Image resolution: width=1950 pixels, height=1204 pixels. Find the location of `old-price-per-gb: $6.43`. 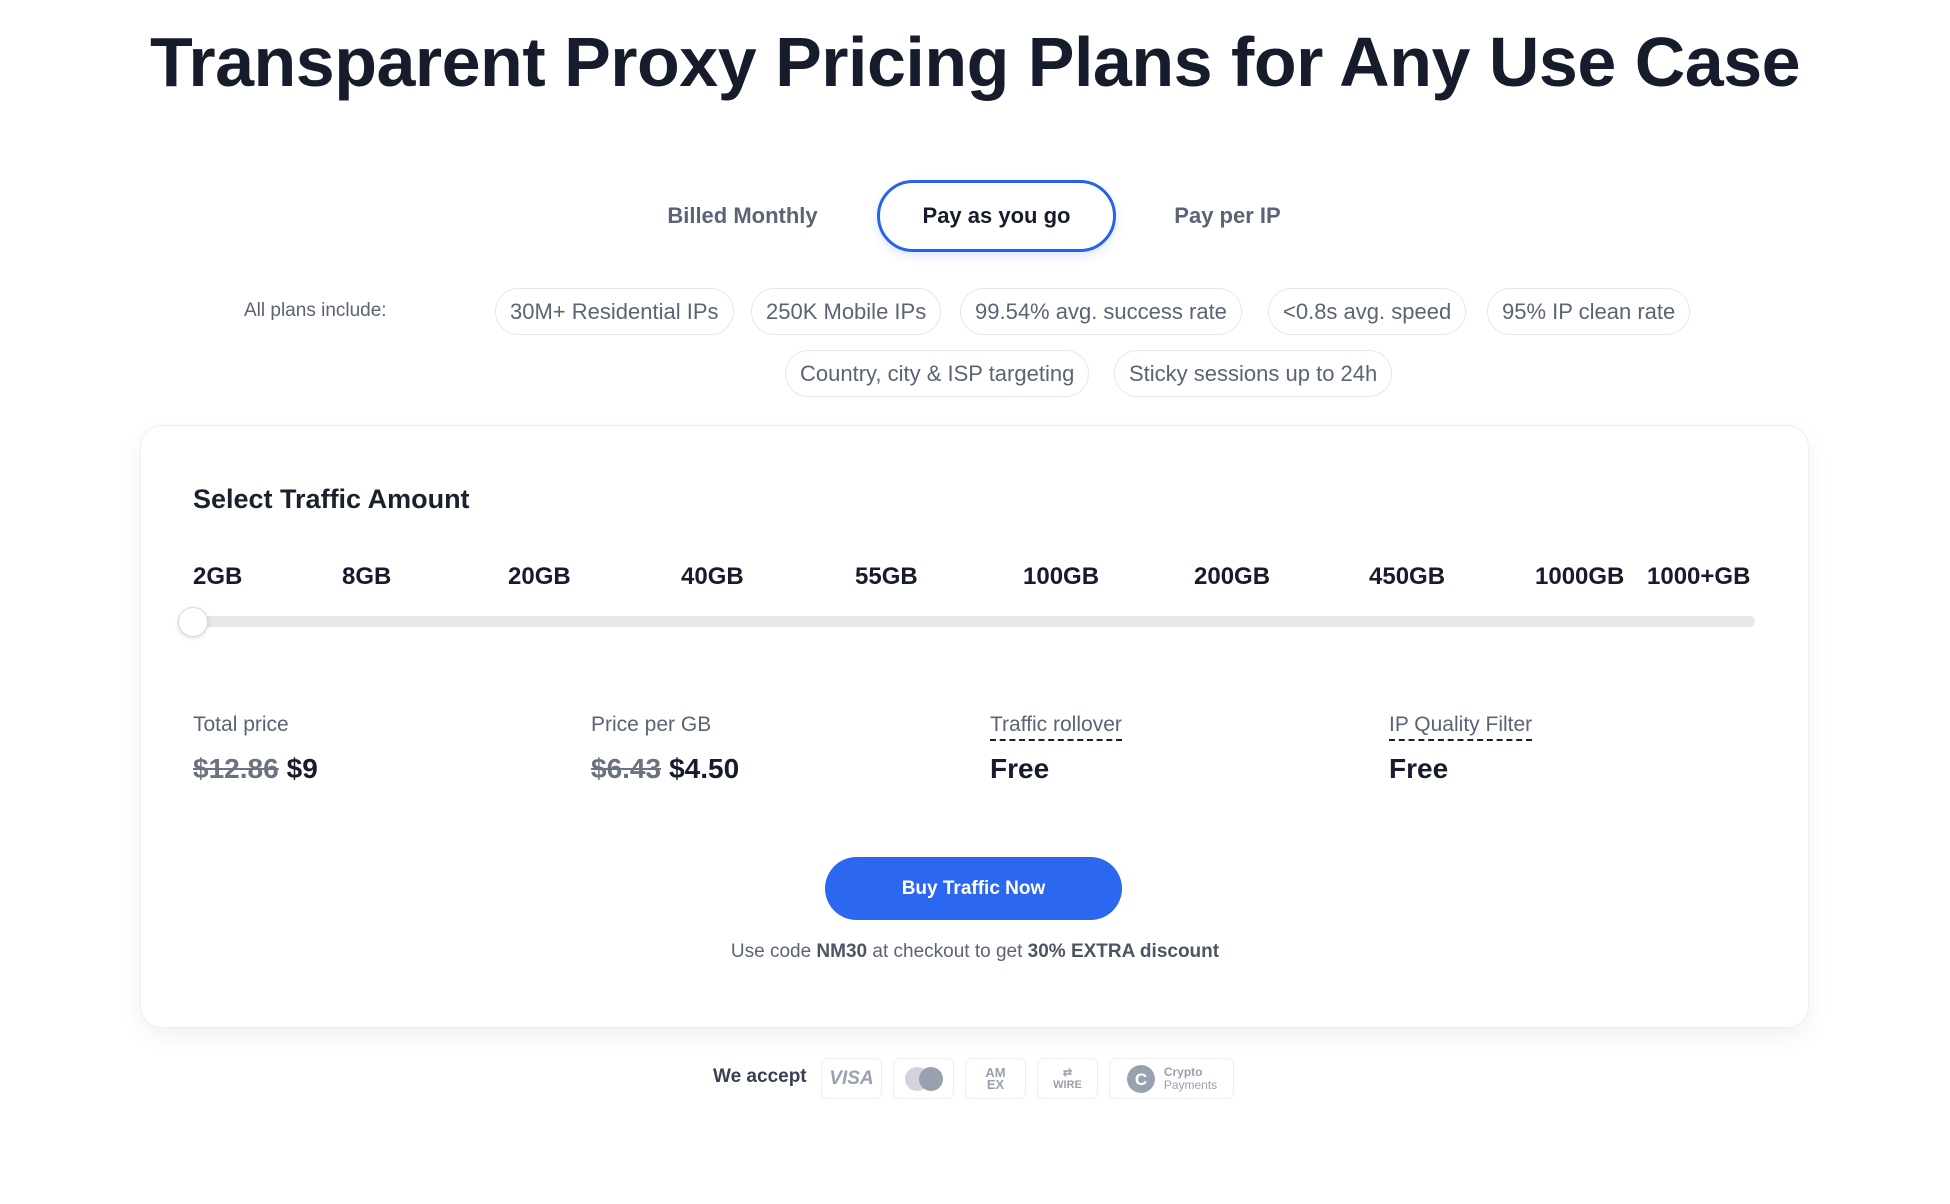

old-price-per-gb: $6.43 is located at coordinates (626, 768).